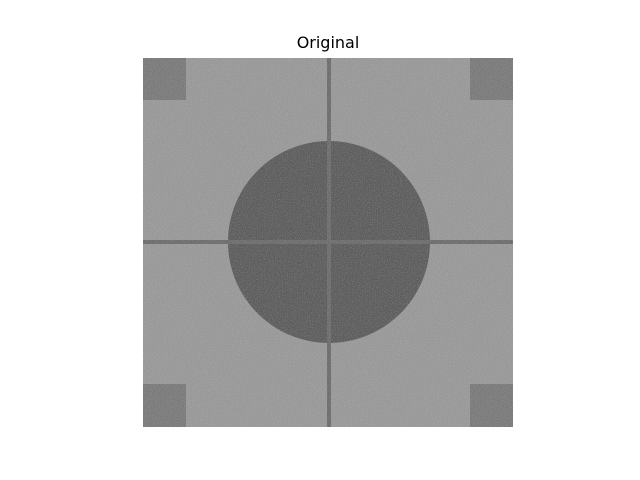 Image resolution: width=640 pixels, height=480 pixels. Describe the element at coordinates (164, 79) in the screenshot. I see `corner-square-top-left` at that location.